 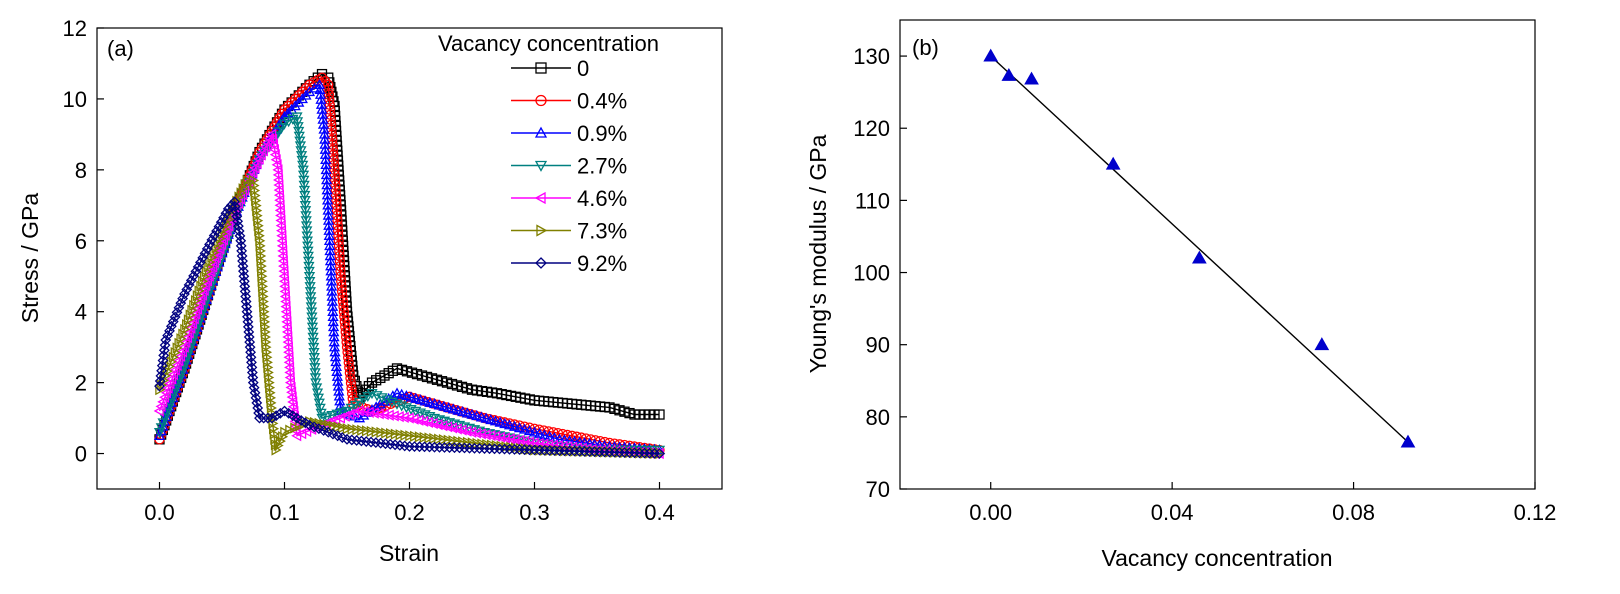 I want to click on legend-label: 0, so click(x=583, y=68).